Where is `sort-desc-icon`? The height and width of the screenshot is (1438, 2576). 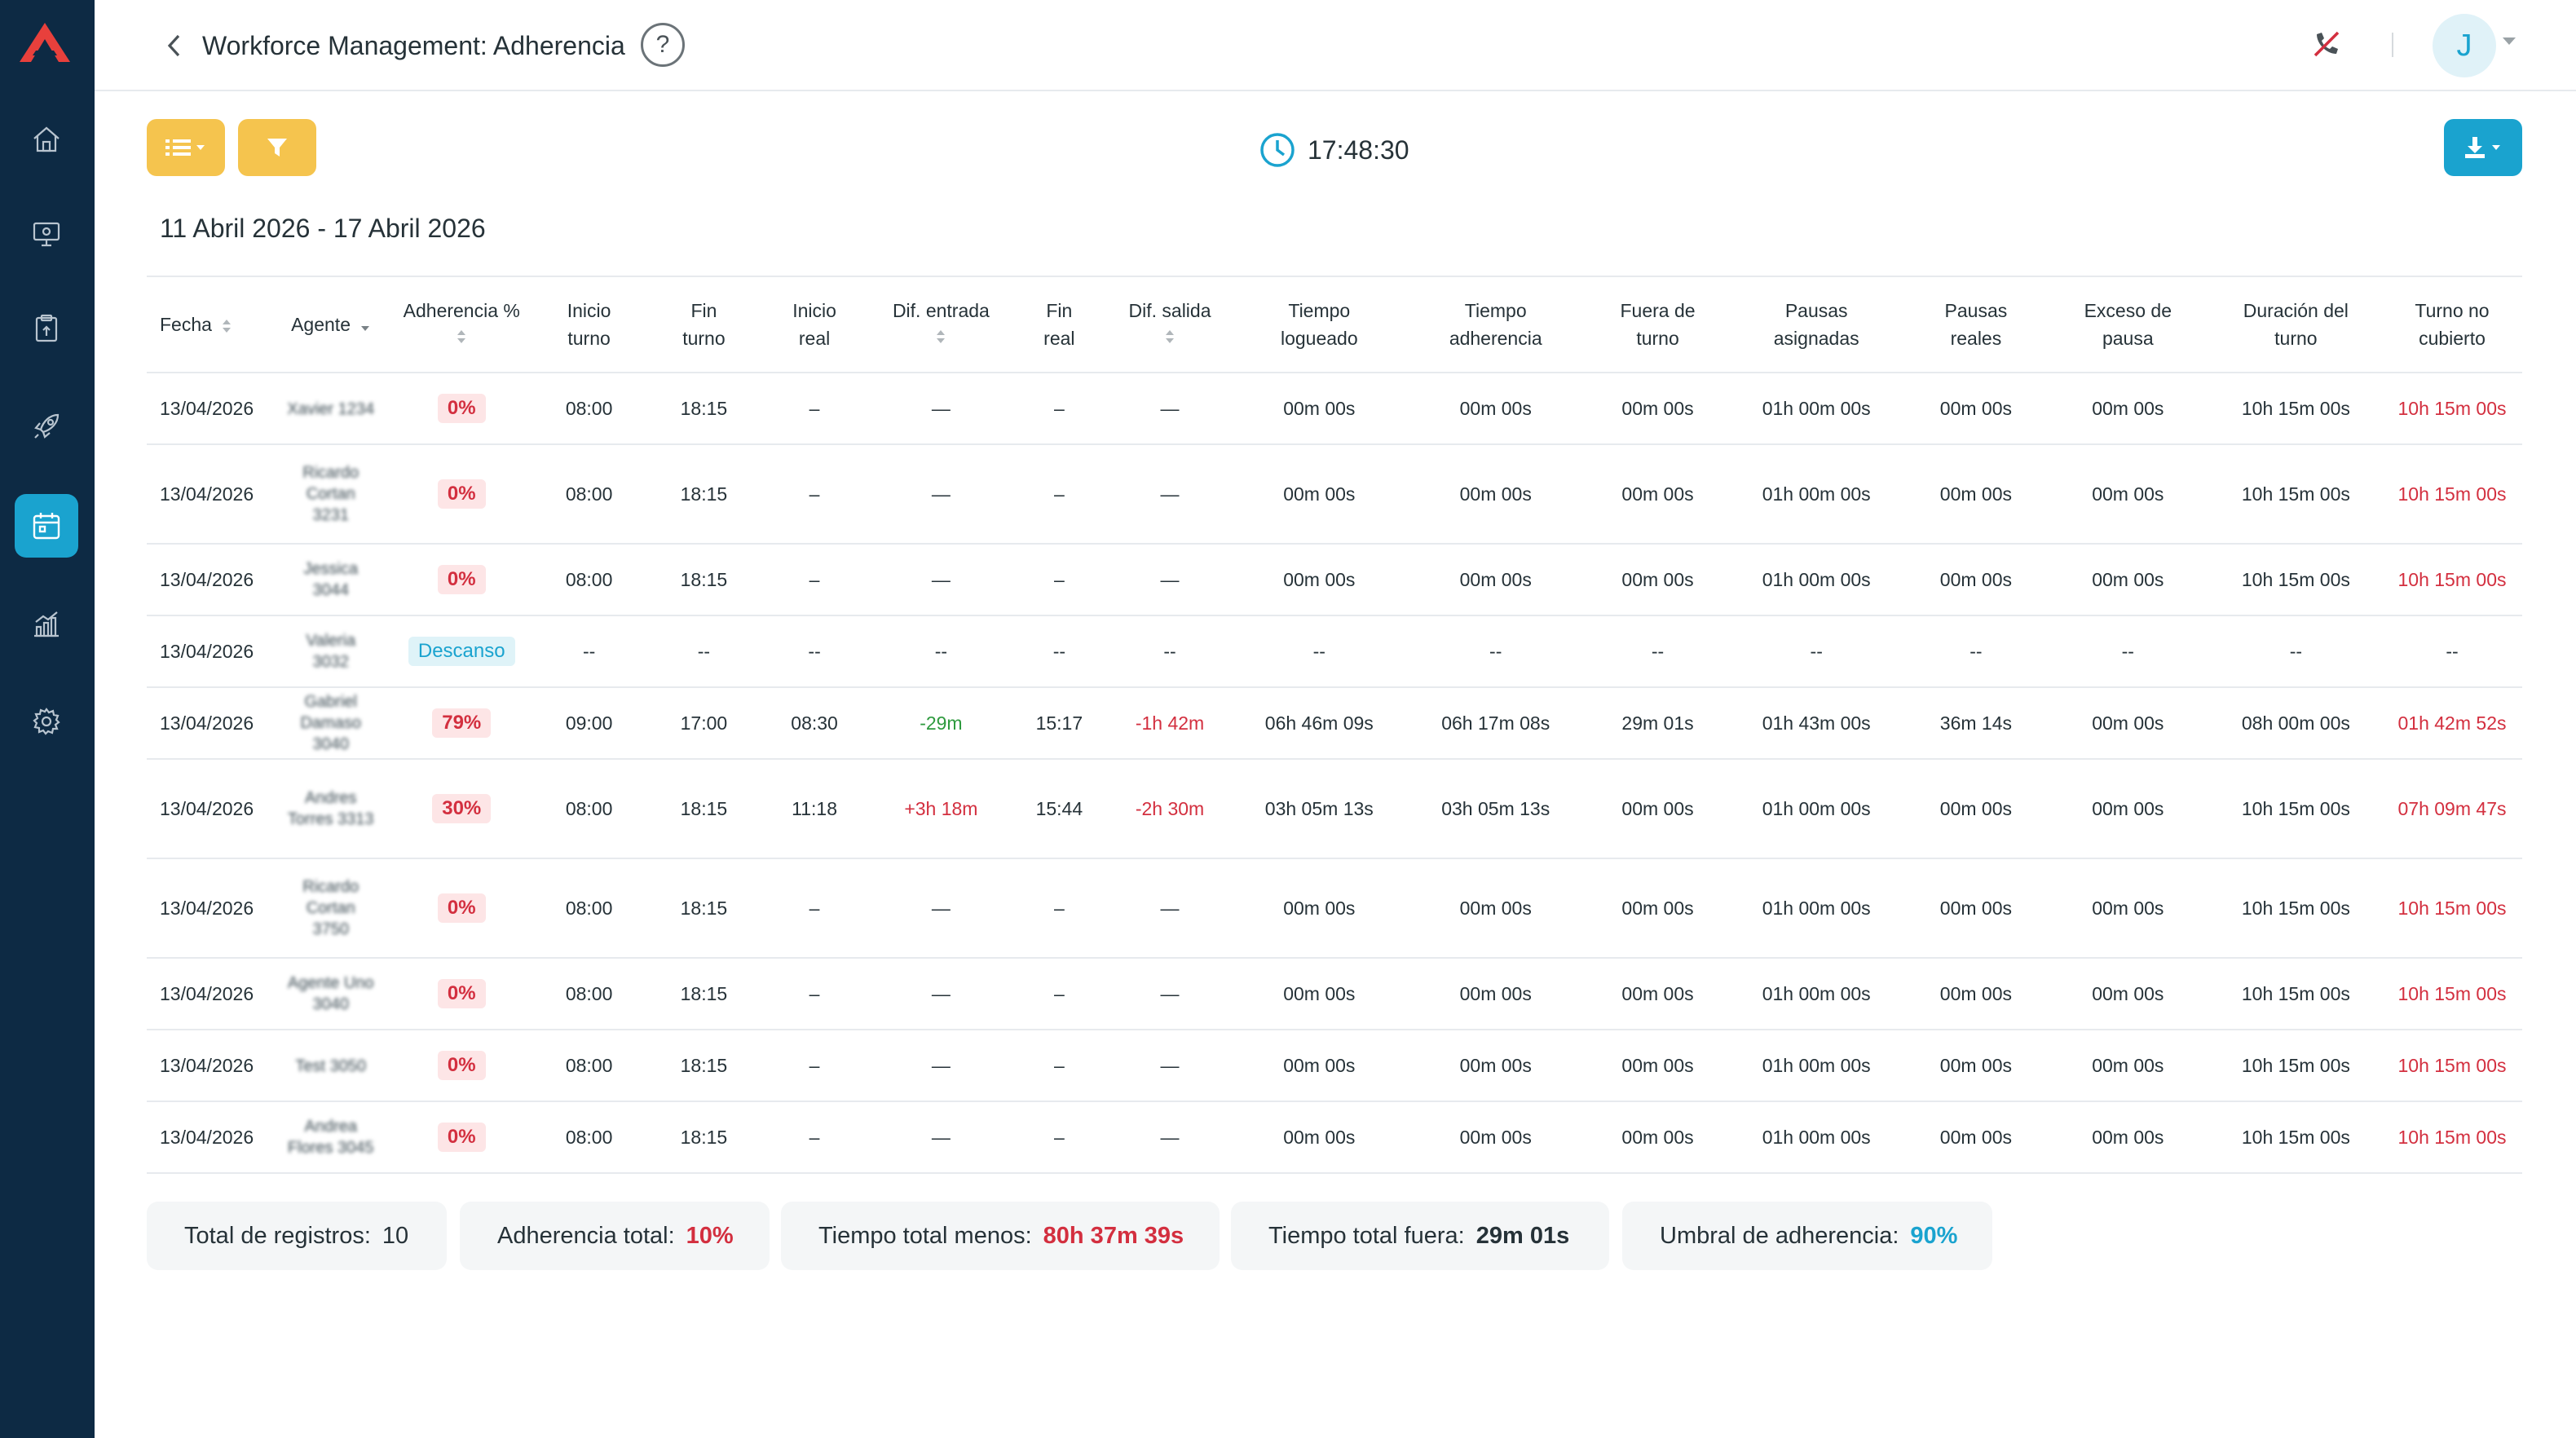
sort-desc-icon is located at coordinates (365, 328).